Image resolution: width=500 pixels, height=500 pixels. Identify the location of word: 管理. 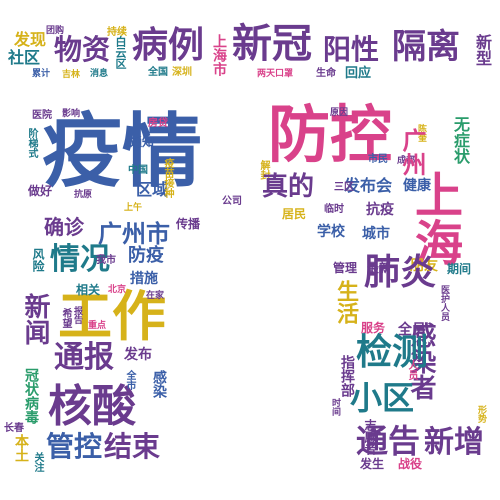
(345, 268).